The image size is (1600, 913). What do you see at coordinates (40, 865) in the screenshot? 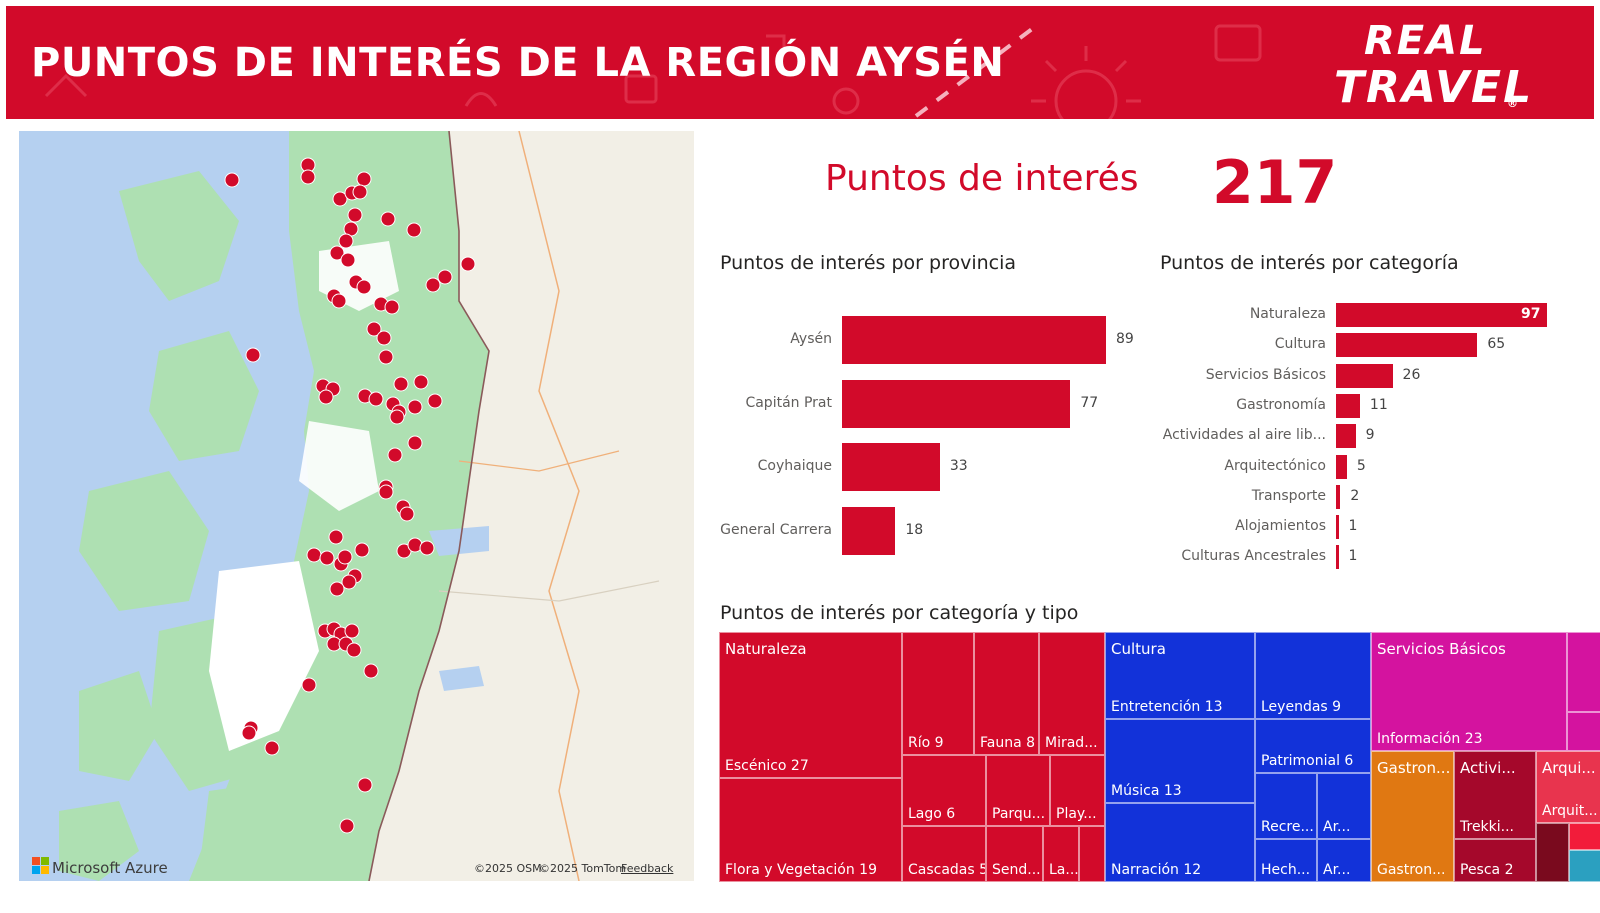
I see `microsoft-logo-icon` at bounding box center [40, 865].